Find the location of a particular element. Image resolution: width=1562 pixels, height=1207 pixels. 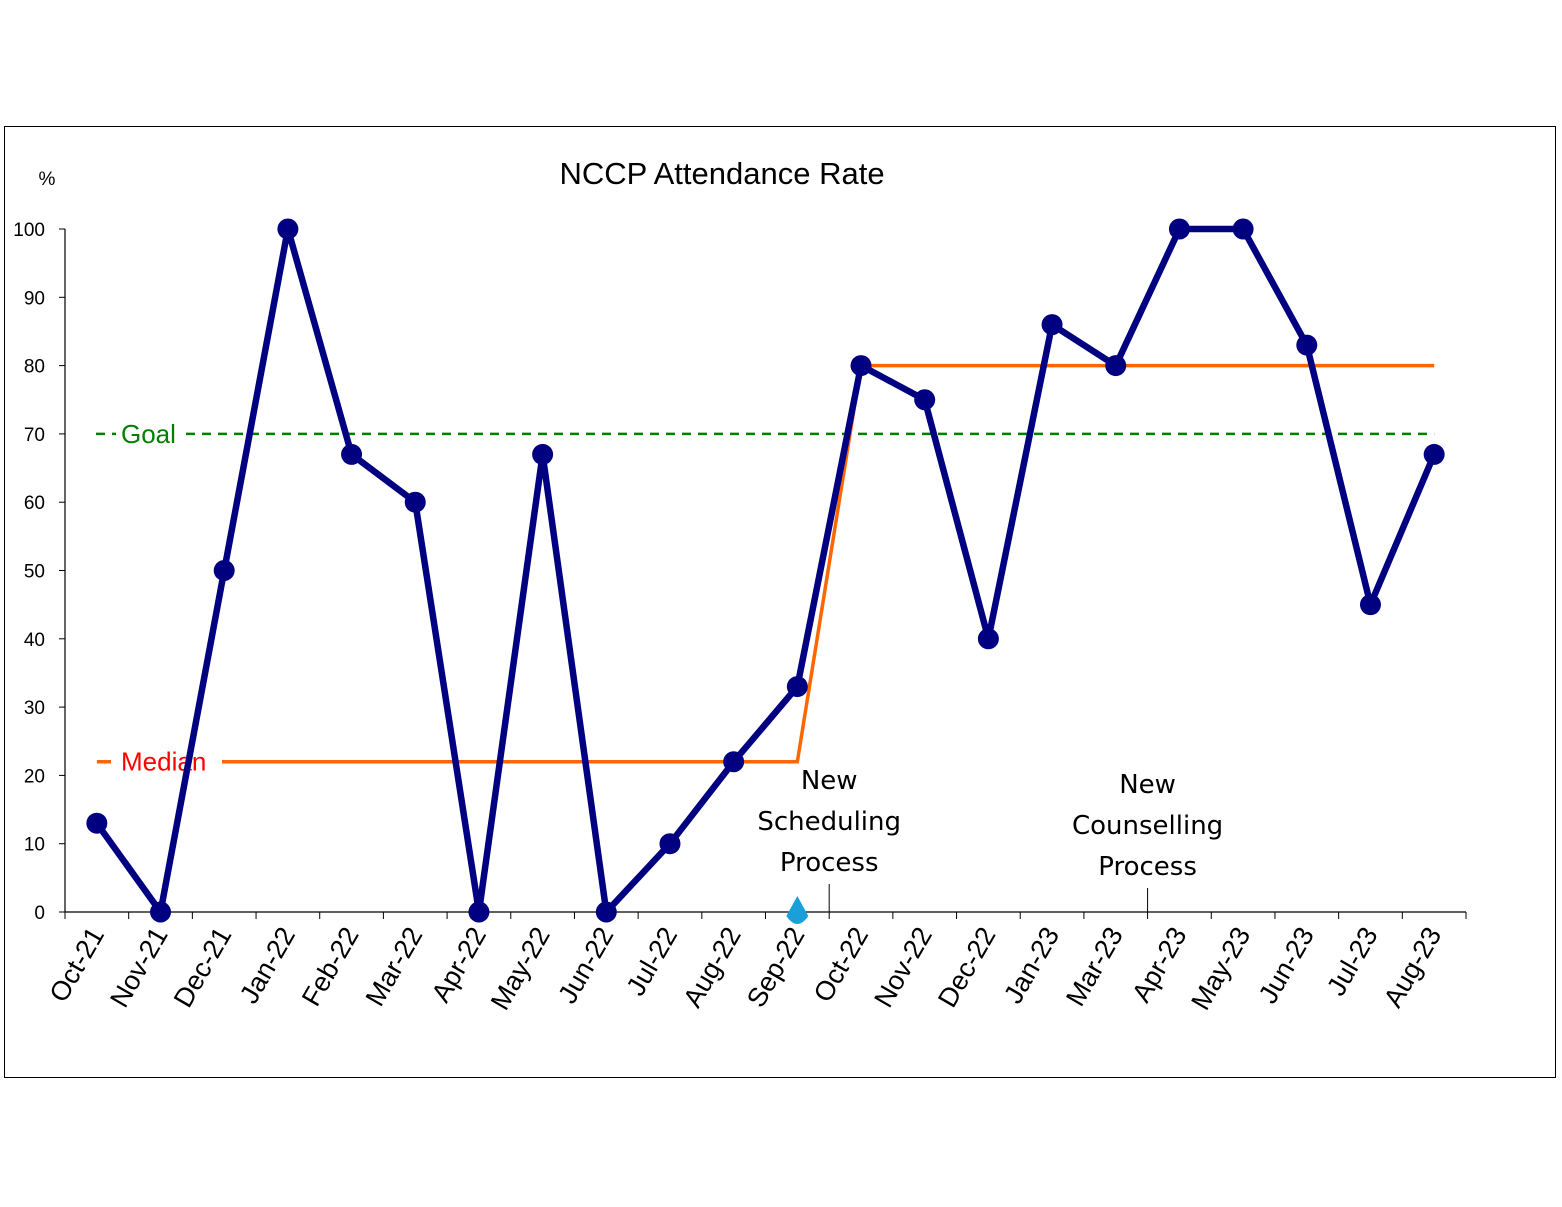

y-tick-label: 100 is located at coordinates (29, 230).